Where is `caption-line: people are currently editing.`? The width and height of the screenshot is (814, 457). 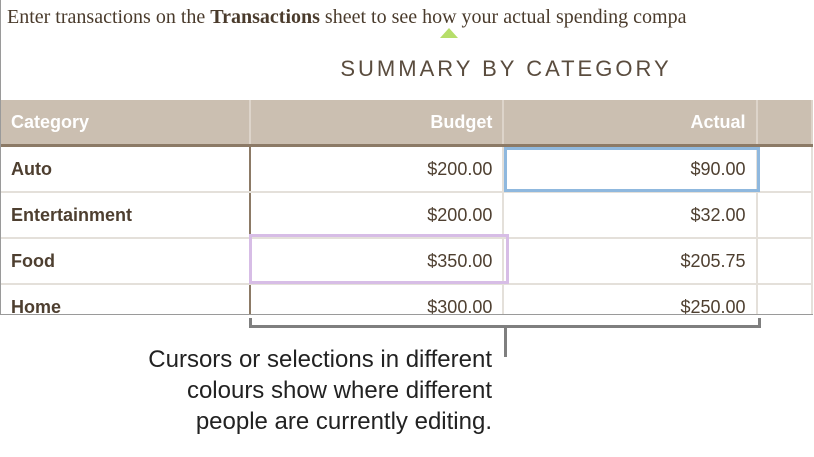
caption-line: people are currently editing. is located at coordinates (343, 421).